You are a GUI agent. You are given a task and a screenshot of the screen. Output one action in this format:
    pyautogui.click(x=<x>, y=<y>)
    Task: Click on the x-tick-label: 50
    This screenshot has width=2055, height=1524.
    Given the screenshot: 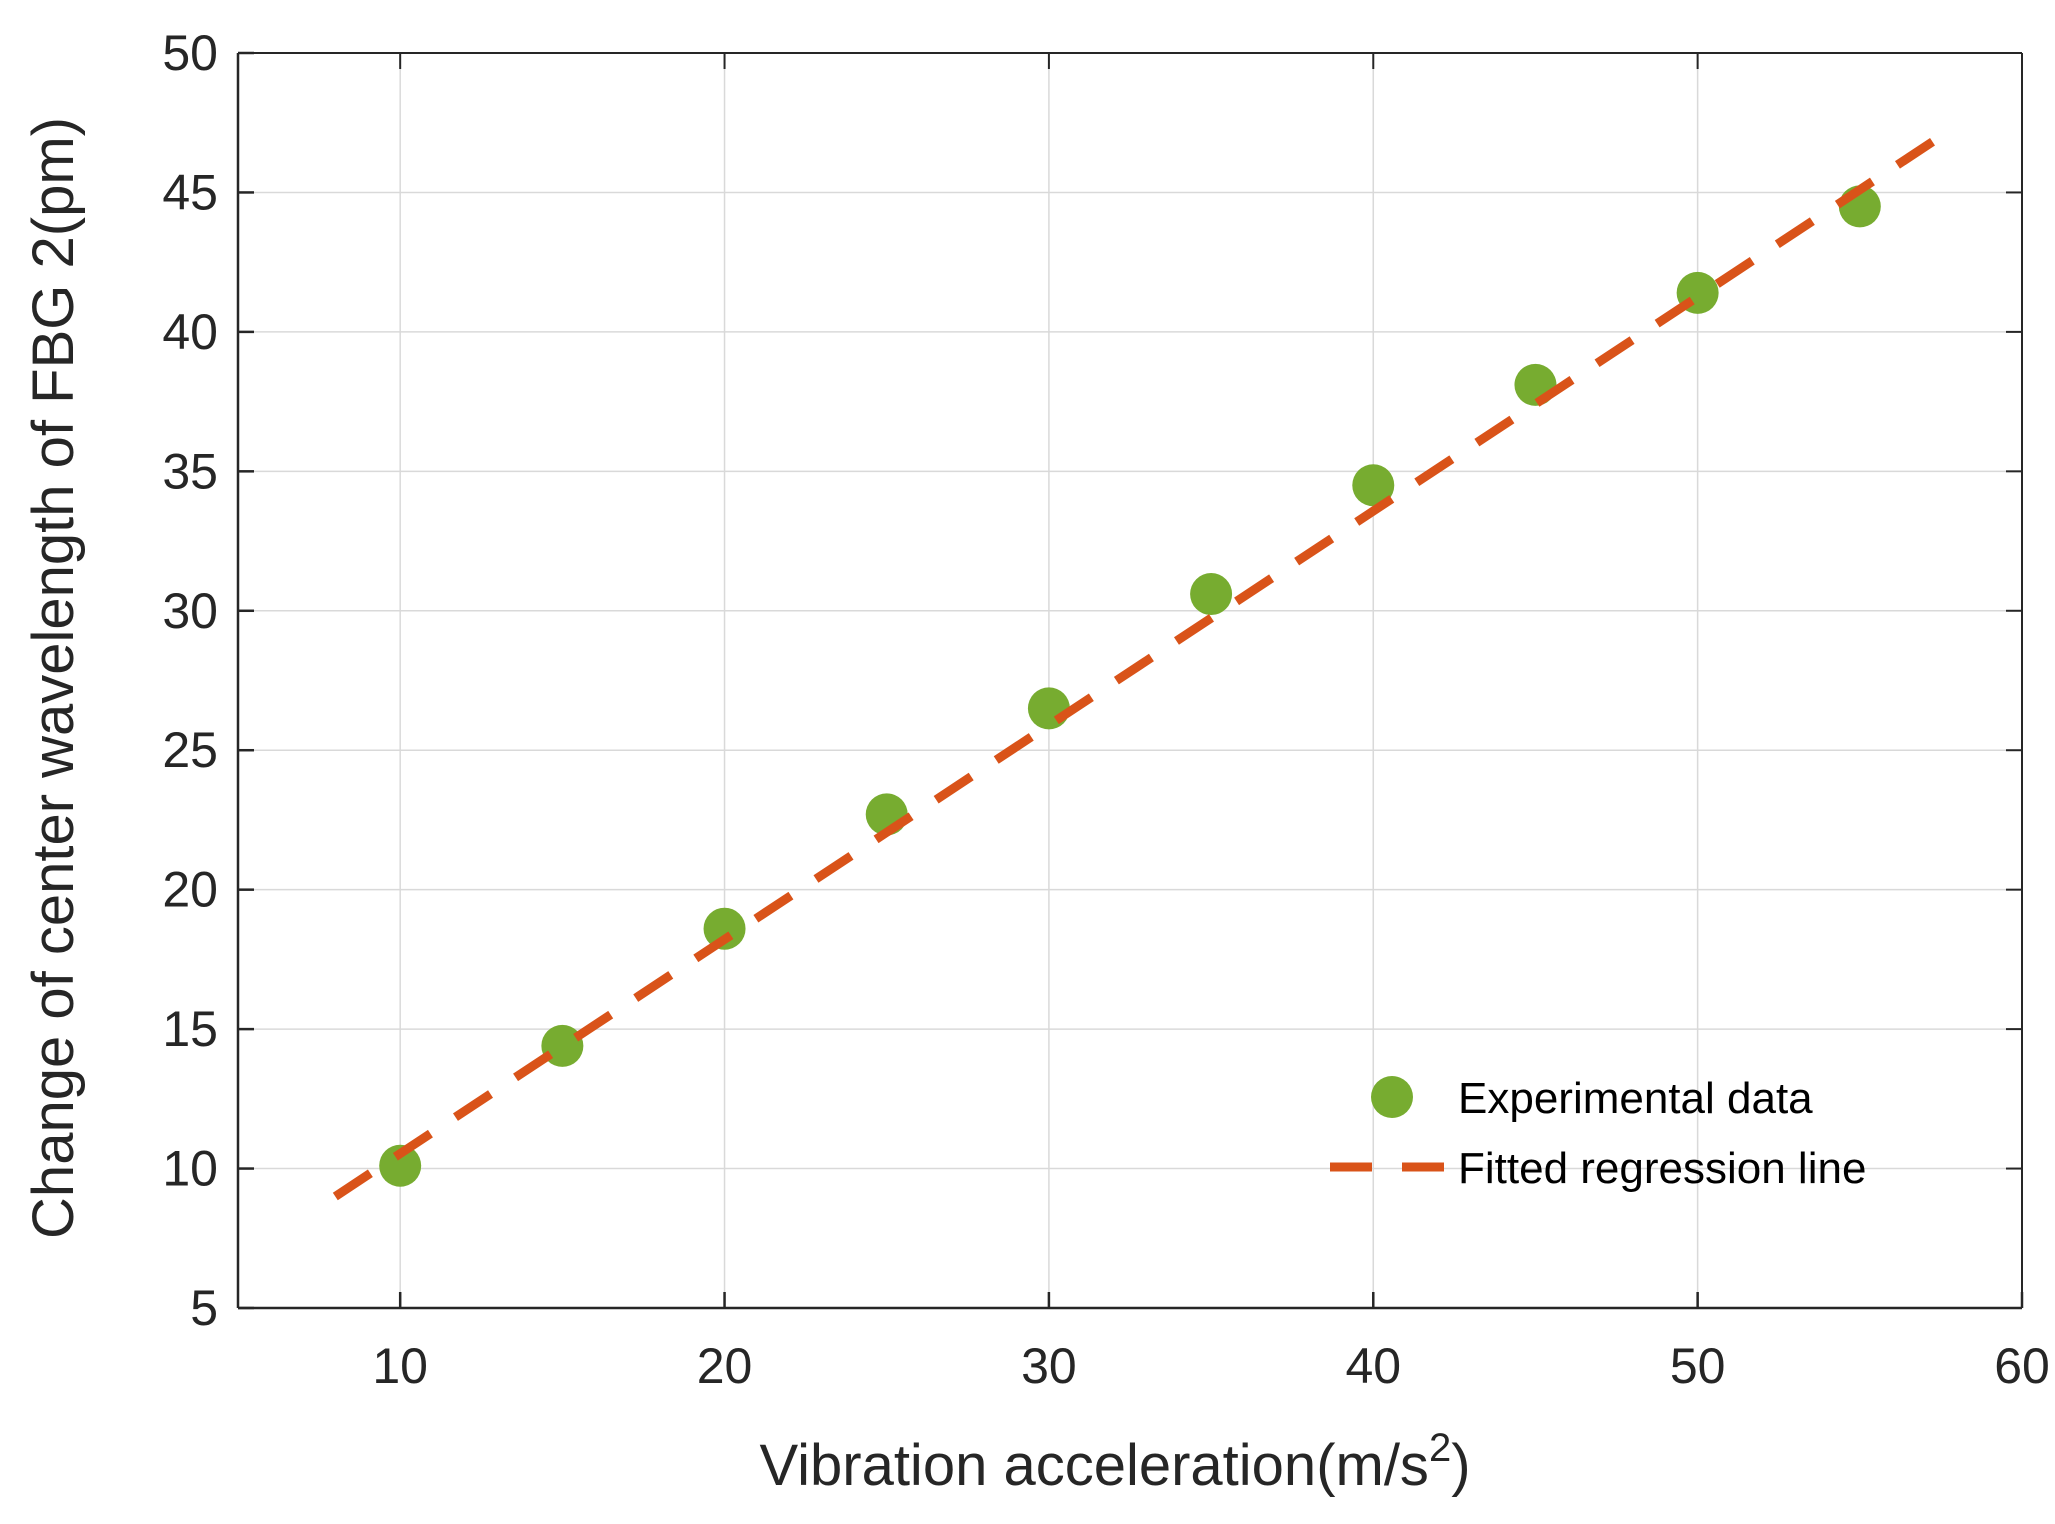 What is the action you would take?
    pyautogui.click(x=1698, y=1366)
    